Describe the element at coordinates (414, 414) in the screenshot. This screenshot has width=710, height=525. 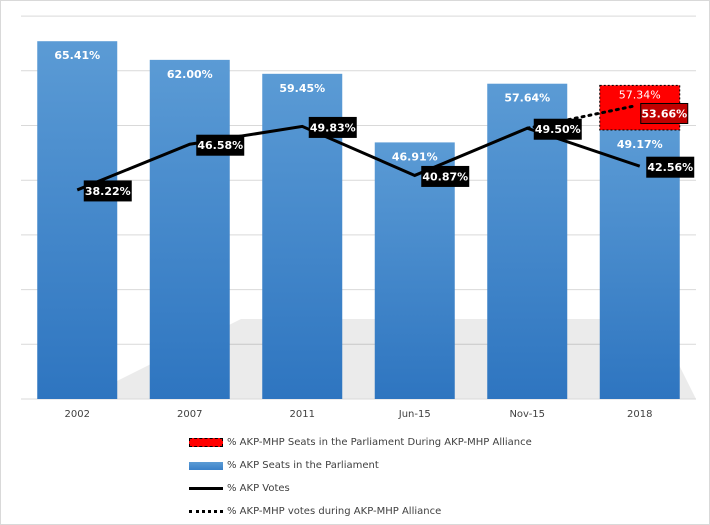
I see `x-tick-label: Jun-15` at that location.